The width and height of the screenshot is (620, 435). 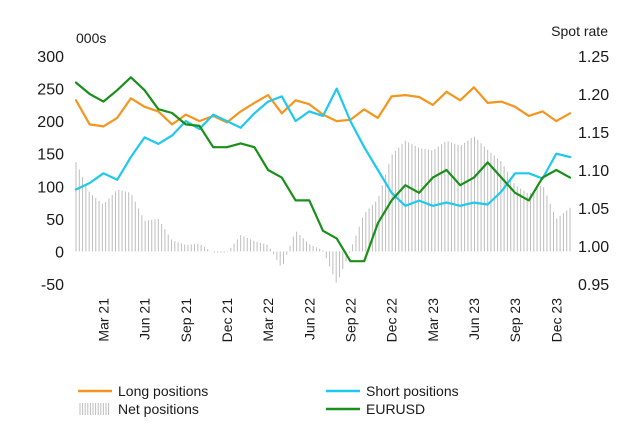 What do you see at coordinates (186, 320) in the screenshot?
I see `x-tick-label: Sep 21` at bounding box center [186, 320].